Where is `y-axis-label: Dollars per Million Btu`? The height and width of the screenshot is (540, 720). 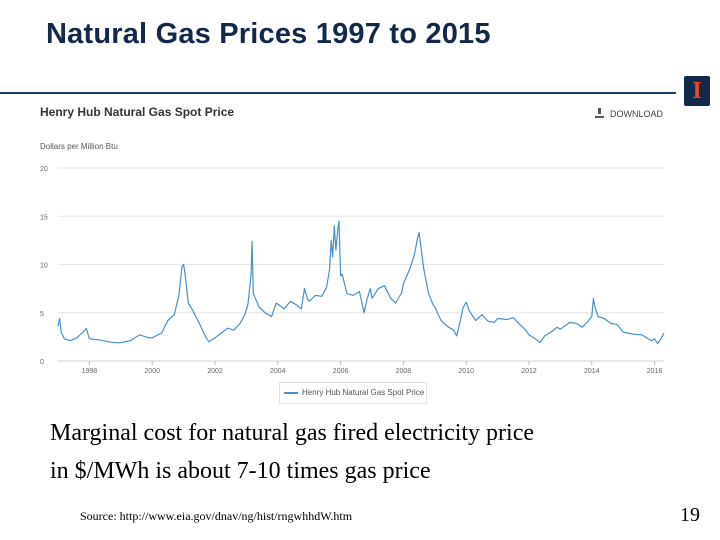
y-axis-label: Dollars per Million Btu is located at coordinates (79, 146).